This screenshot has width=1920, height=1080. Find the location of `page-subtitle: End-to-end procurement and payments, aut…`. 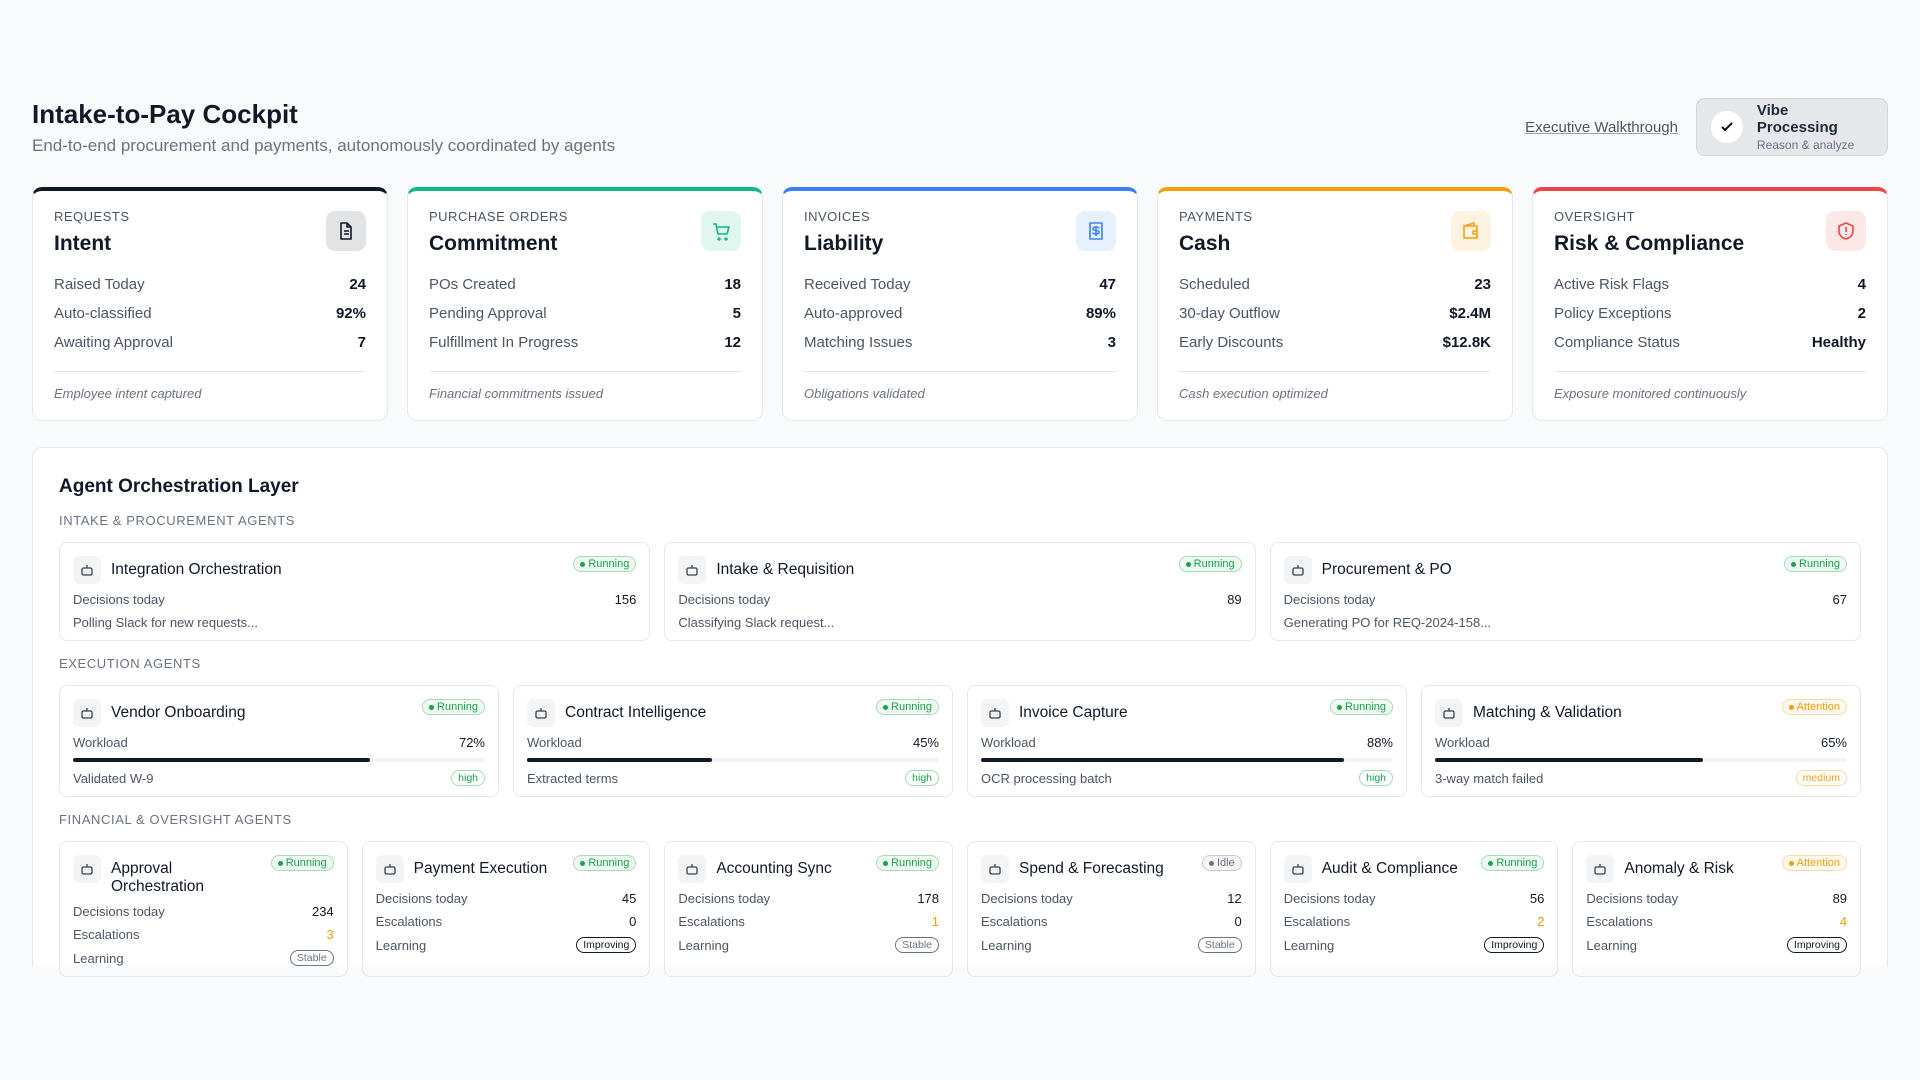

page-subtitle: End-to-end procurement and payments, aut… is located at coordinates (324, 145).